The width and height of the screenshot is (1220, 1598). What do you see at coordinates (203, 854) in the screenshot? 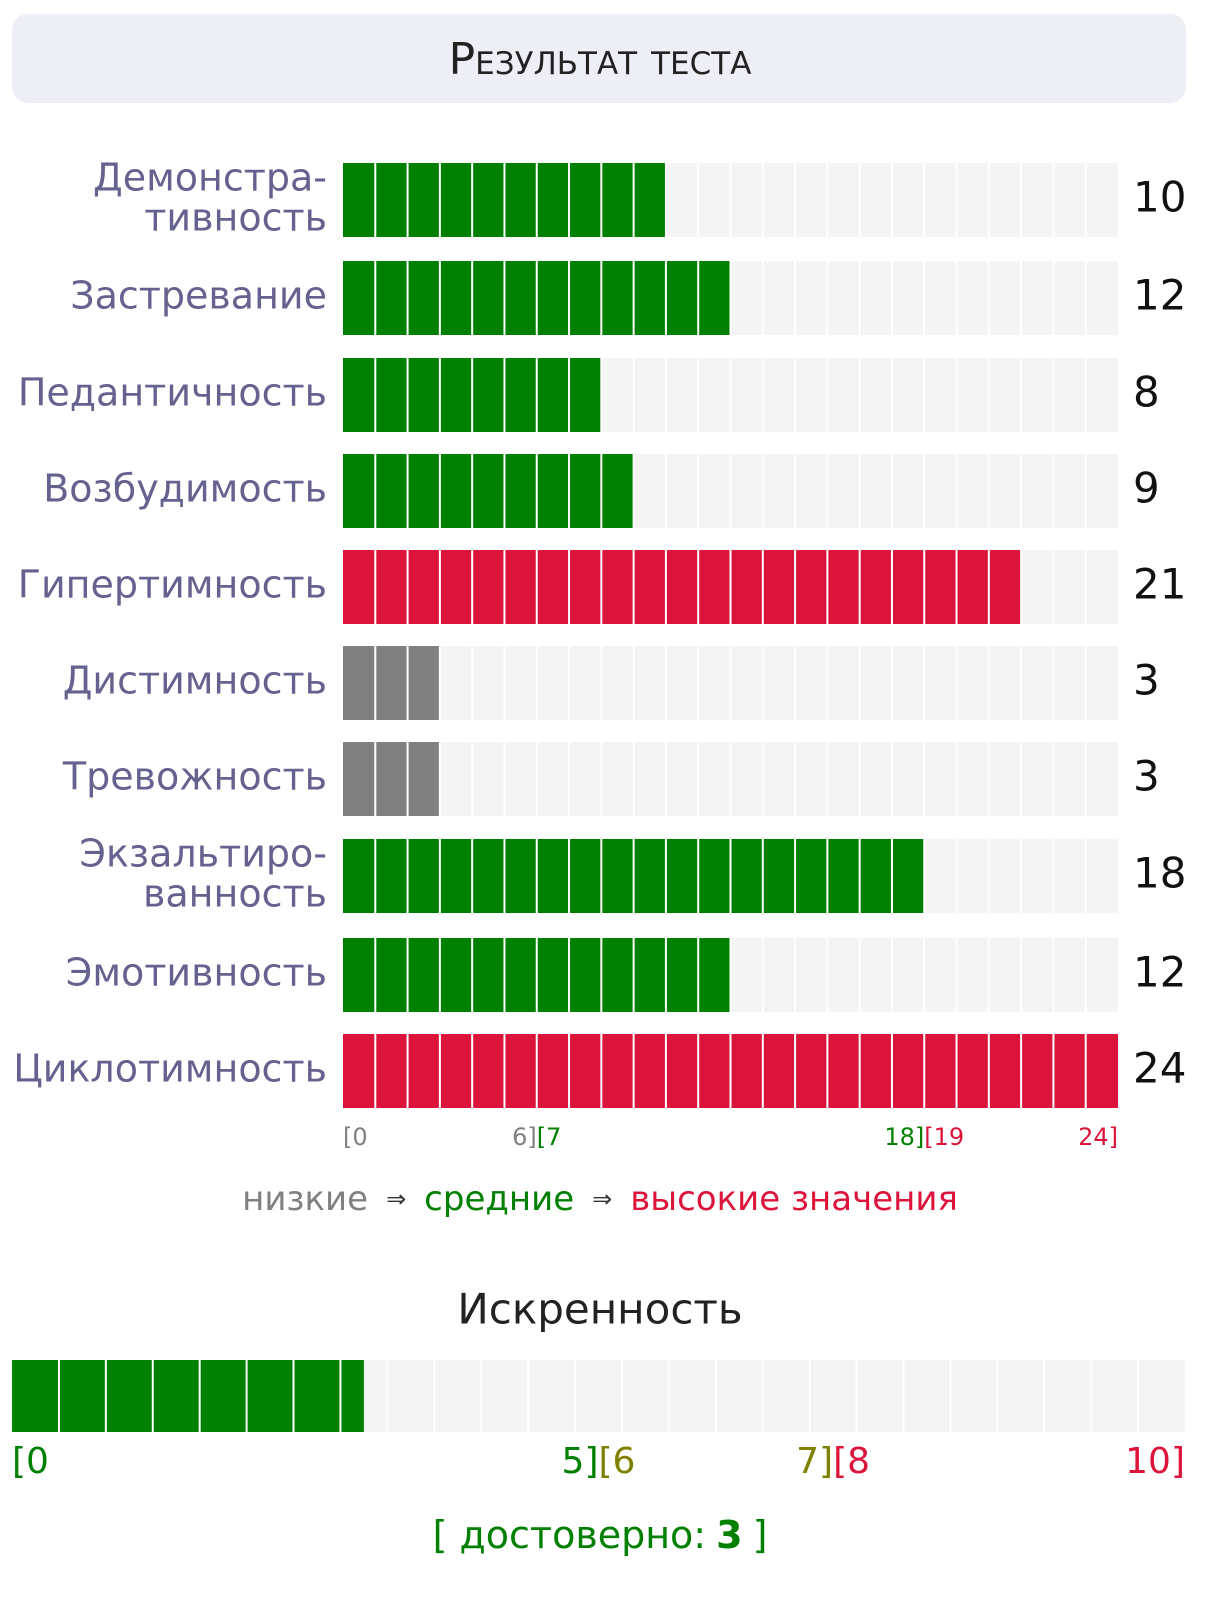
I see `scale-label: Экзальтиро-` at bounding box center [203, 854].